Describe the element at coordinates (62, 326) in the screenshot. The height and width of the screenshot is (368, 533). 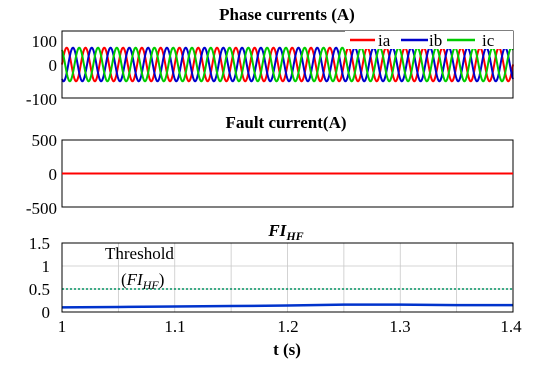
I see `xtick-1: 1` at that location.